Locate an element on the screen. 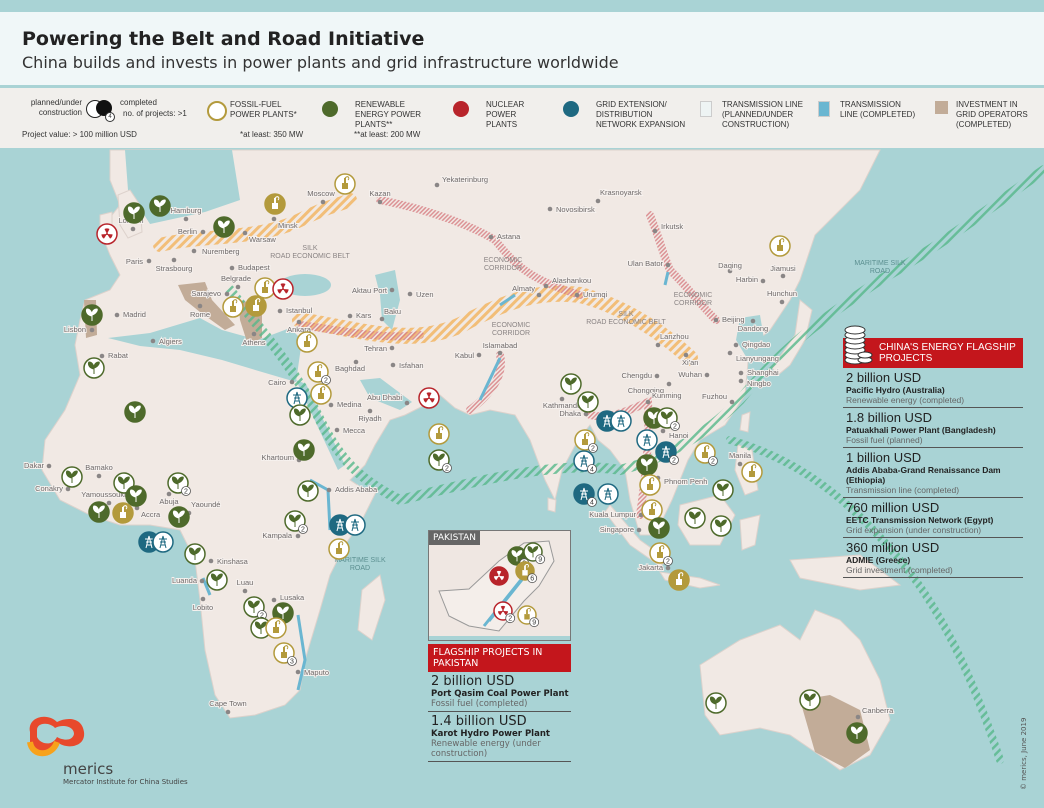 The image size is (1044, 808). transmission-line-mongolia is located at coordinates (666, 278).